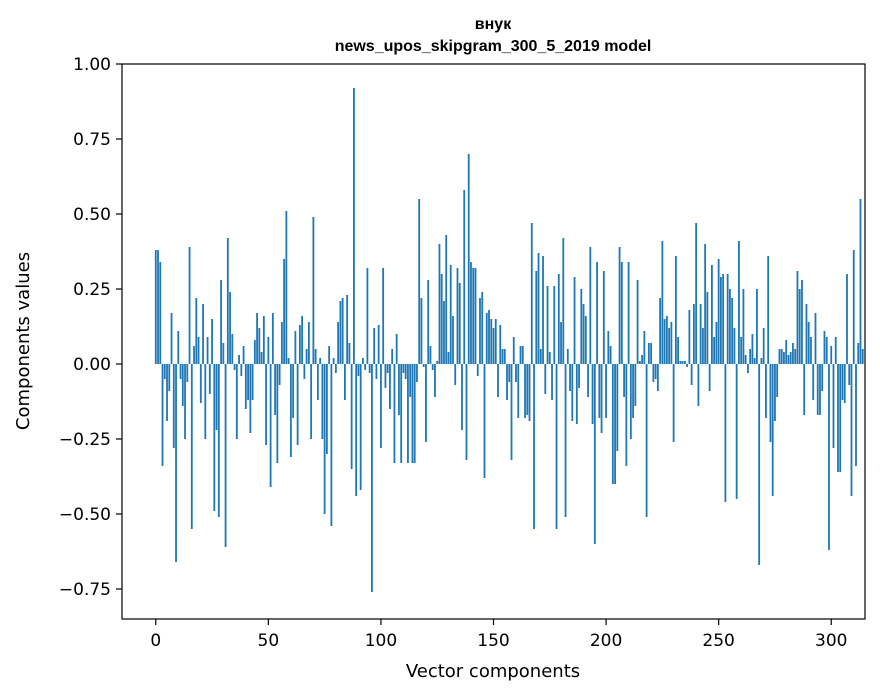 The height and width of the screenshot is (696, 880). What do you see at coordinates (155, 641) in the screenshot?
I see `x-tick-label: 0` at bounding box center [155, 641].